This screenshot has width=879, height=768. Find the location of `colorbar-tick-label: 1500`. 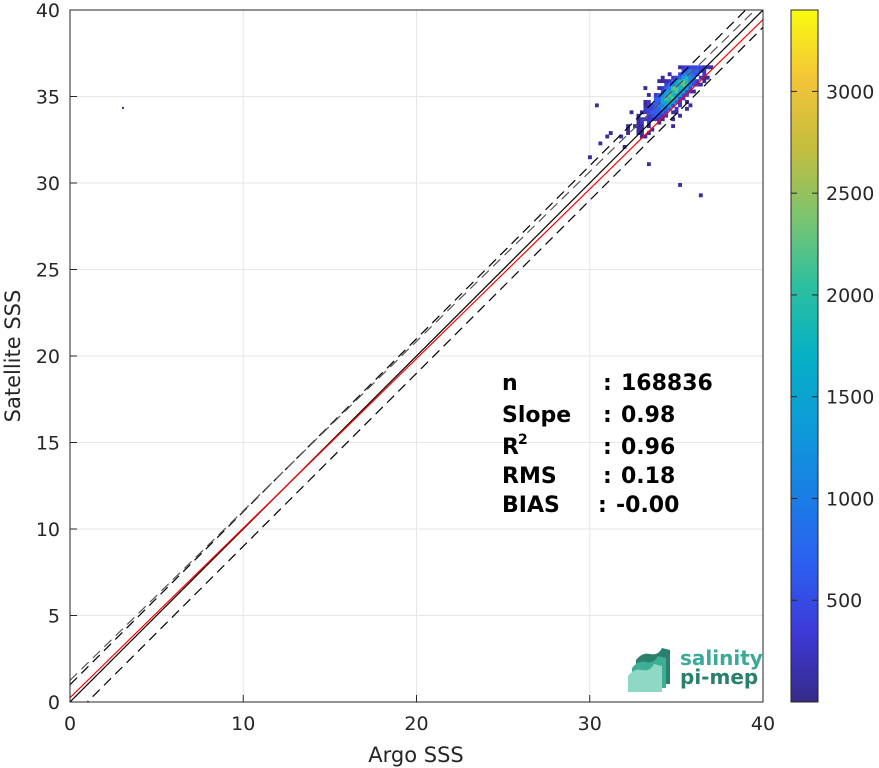

colorbar-tick-label: 1500 is located at coordinates (850, 398).